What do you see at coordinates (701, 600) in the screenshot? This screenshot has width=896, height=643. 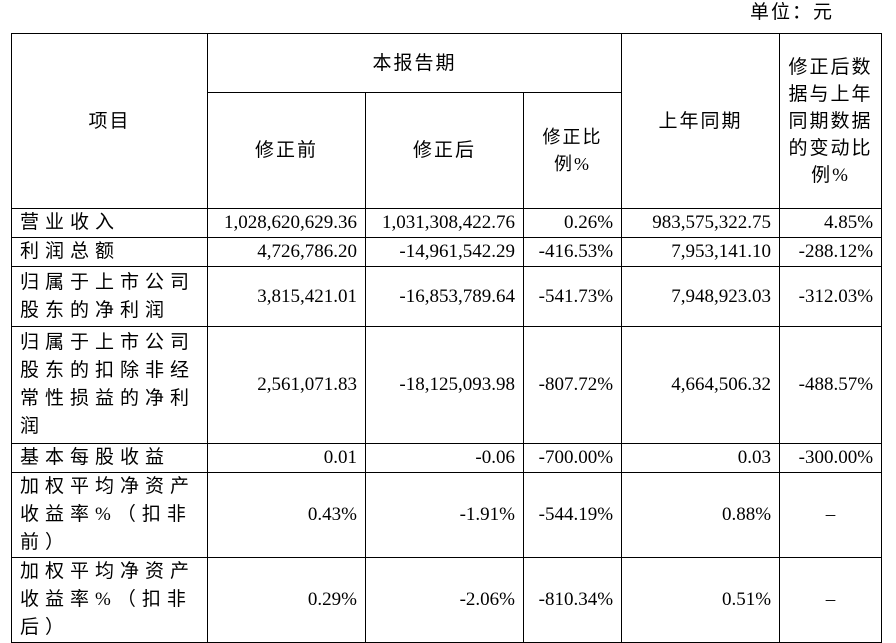 I see `cell-last-year: 0.51%` at bounding box center [701, 600].